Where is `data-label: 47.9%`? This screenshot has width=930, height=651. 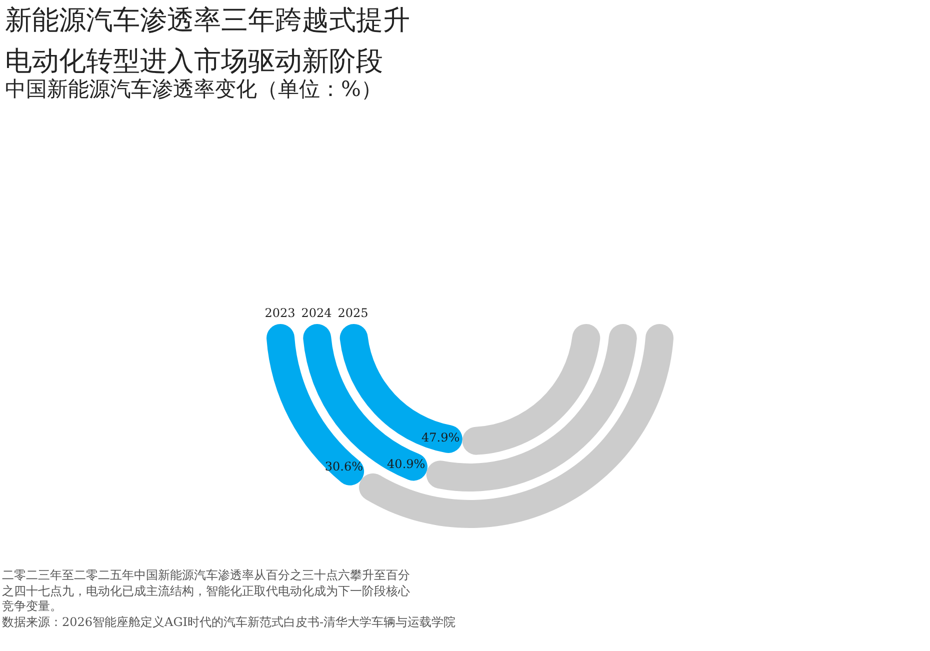
data-label: 47.9% is located at coordinates (441, 437).